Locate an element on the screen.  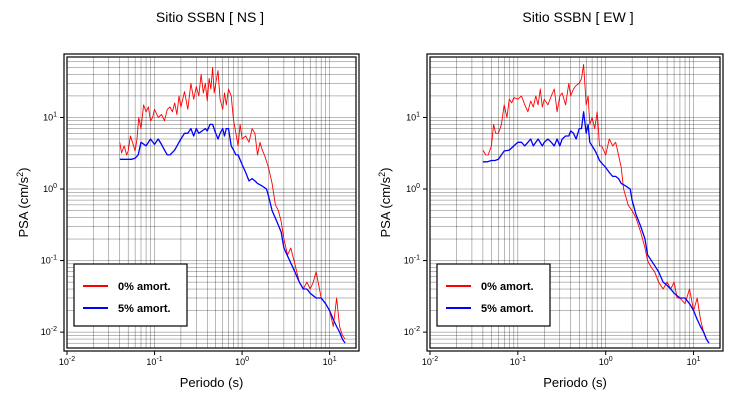
chart-title: Sitio SSBN [ EW ] is located at coordinates (577, 17).